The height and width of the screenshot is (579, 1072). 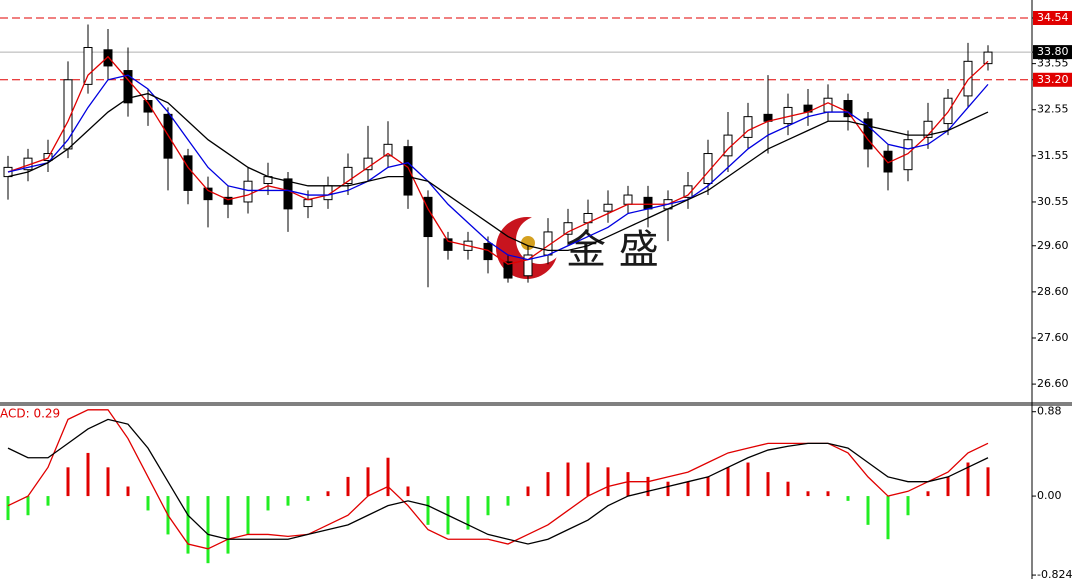 I want to click on y-tick-label: 32.55, so click(x=1053, y=109).